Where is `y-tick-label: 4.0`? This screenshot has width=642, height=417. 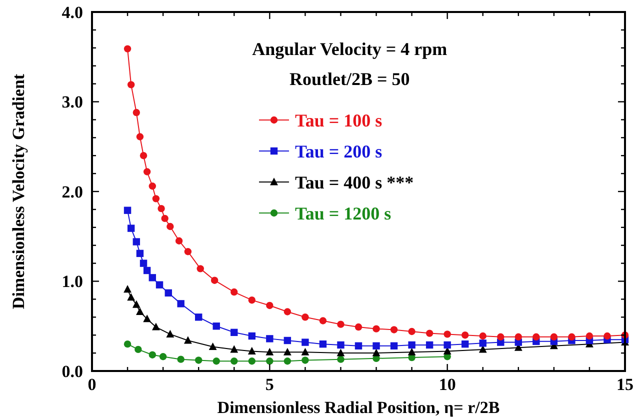 y-tick-label: 4.0 is located at coordinates (72, 12).